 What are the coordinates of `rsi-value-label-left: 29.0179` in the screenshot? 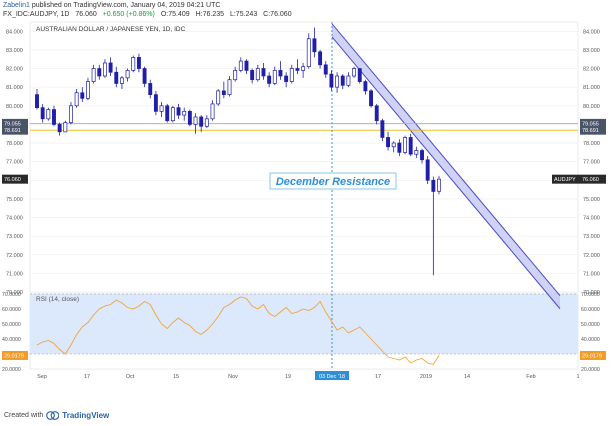 It's located at (15, 355).